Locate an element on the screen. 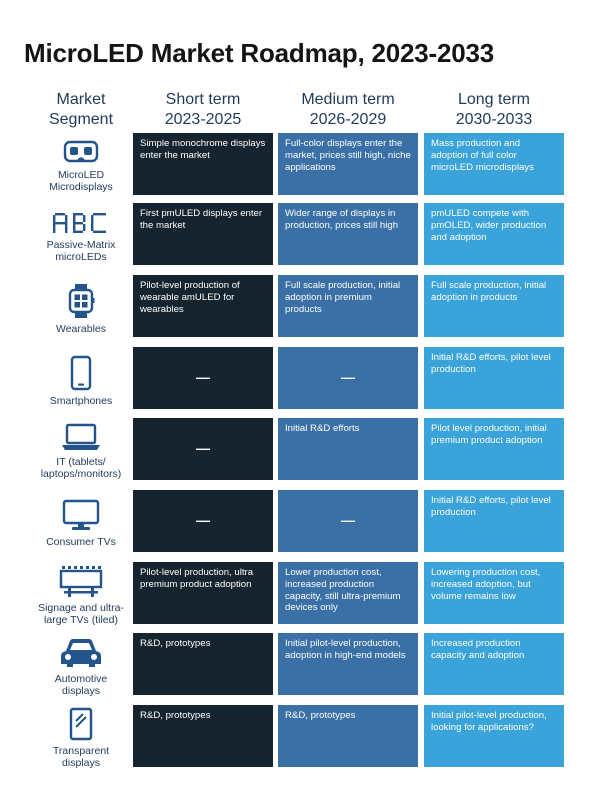 This screenshot has height=802, width=600. segment-label: Automotive displays is located at coordinates (81, 685).